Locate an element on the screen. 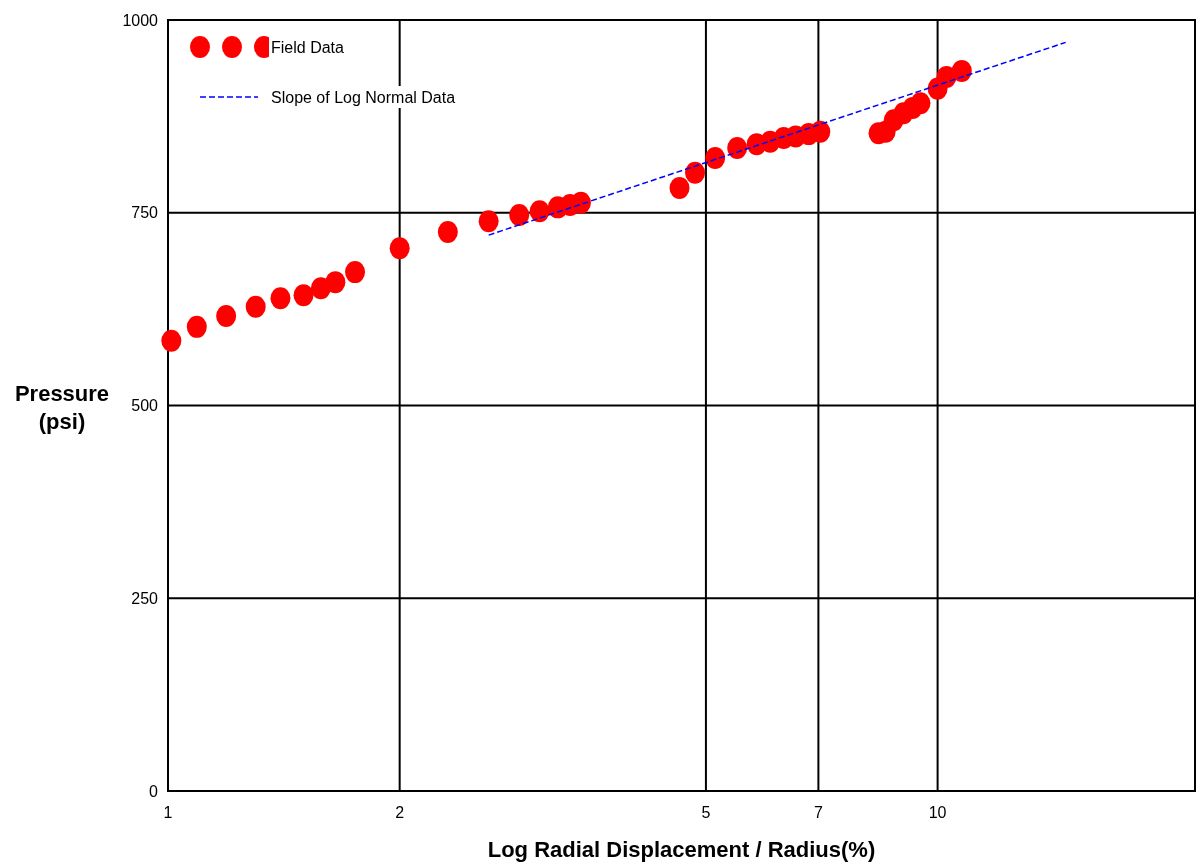 This screenshot has width=1196, height=865. x-tick-label: 10 is located at coordinates (937, 812).